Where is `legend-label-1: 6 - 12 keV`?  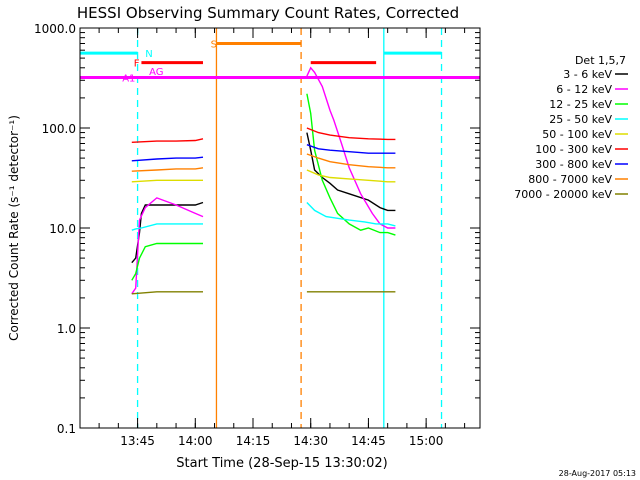
legend-label-1: 6 - 12 keV is located at coordinates (584, 89).